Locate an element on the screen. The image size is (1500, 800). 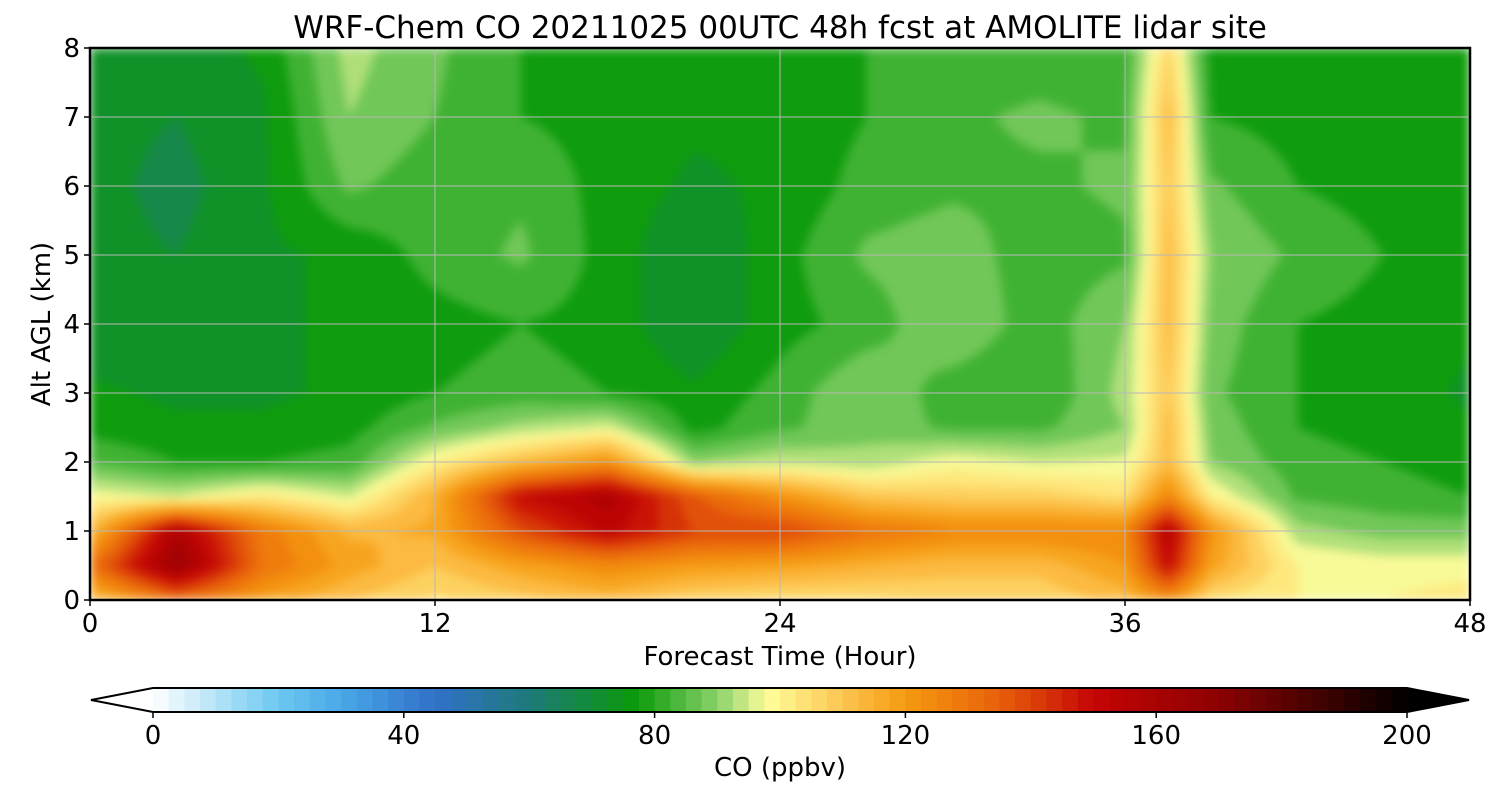
colorbar: 0 40 80 120 160 200 CO (ppbv) is located at coordinates (780, 735).